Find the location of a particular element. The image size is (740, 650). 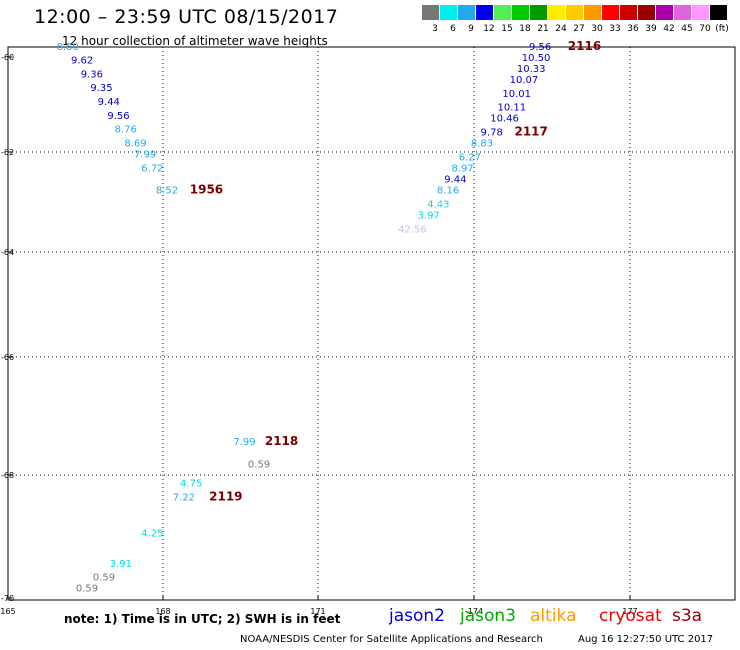

color-scale-label: 9 is located at coordinates (471, 29).